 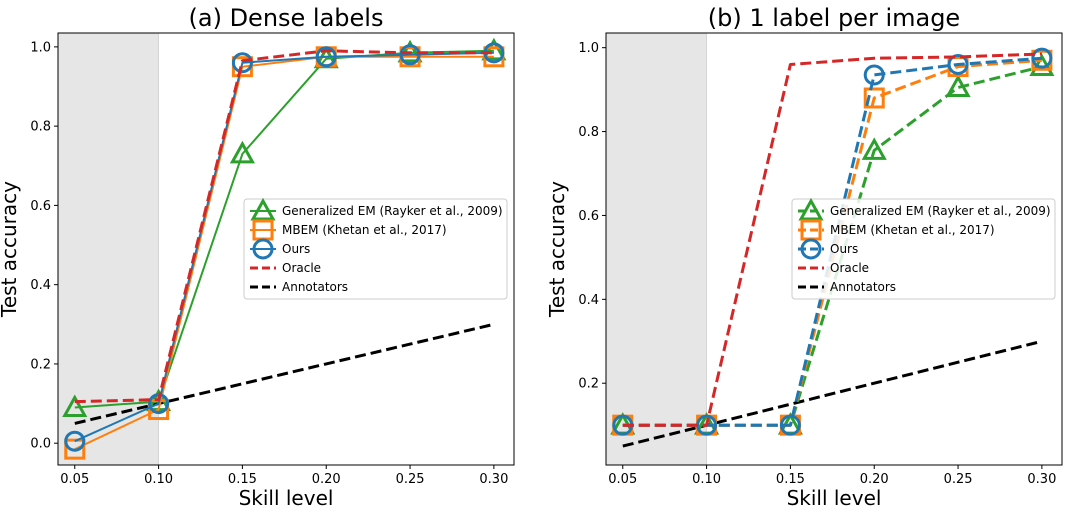 What do you see at coordinates (40, 444) in the screenshot?
I see `y-tick-label: 0.0` at bounding box center [40, 444].